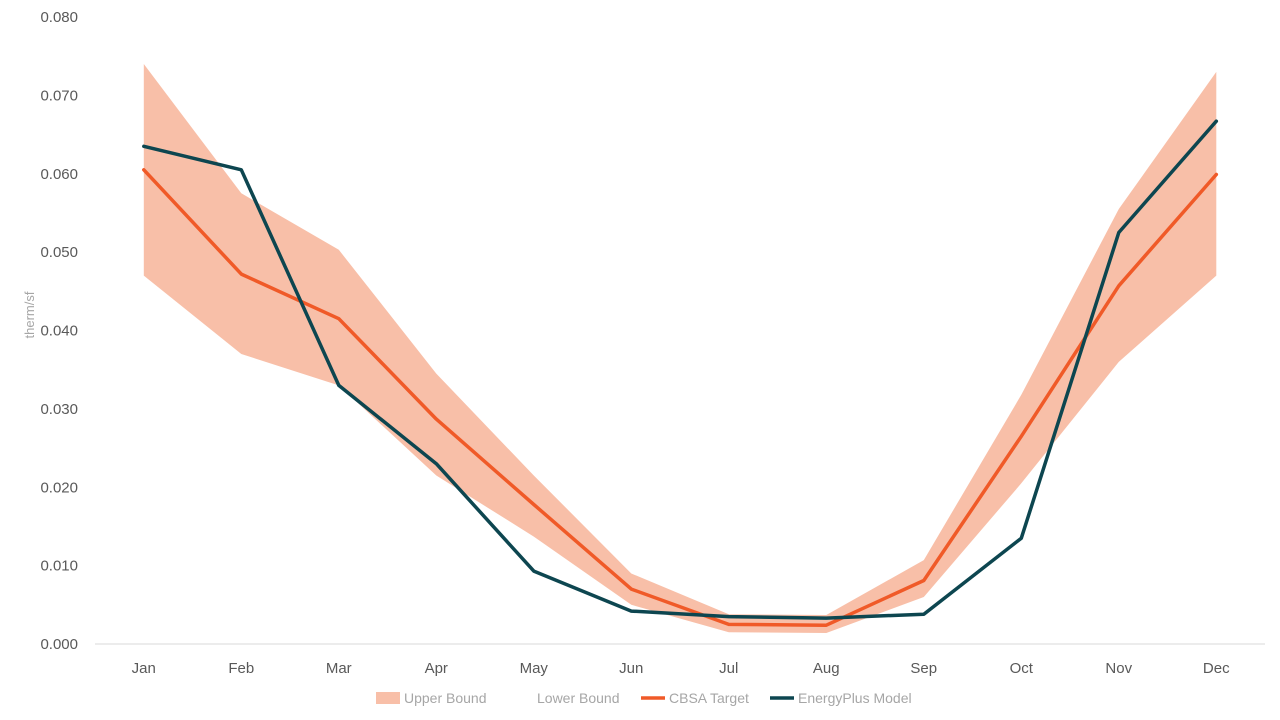  I want to click on x-tick-label: Aug, so click(826, 668).